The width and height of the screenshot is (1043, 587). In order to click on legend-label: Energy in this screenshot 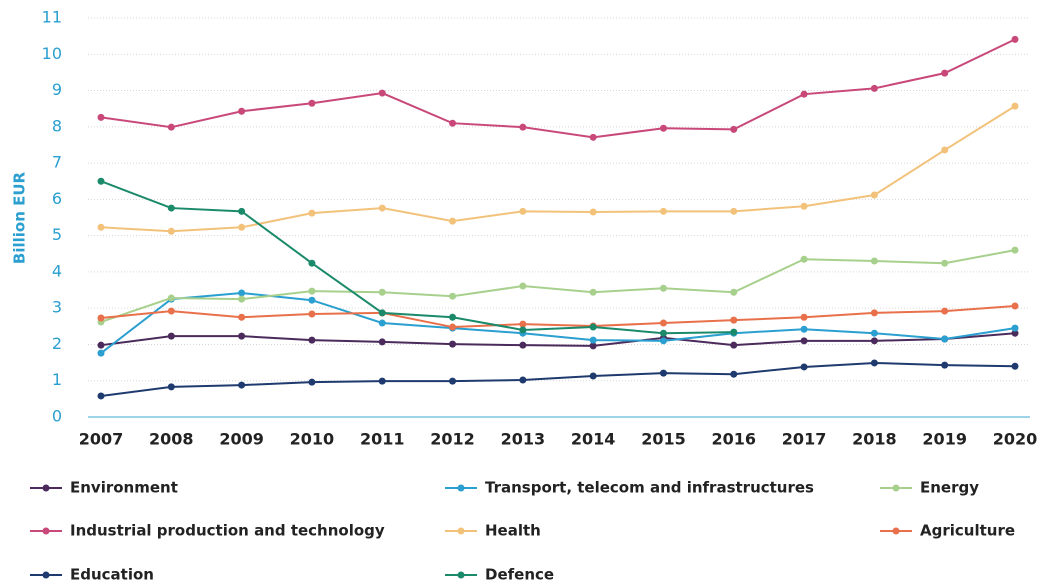, I will do `click(949, 488)`.